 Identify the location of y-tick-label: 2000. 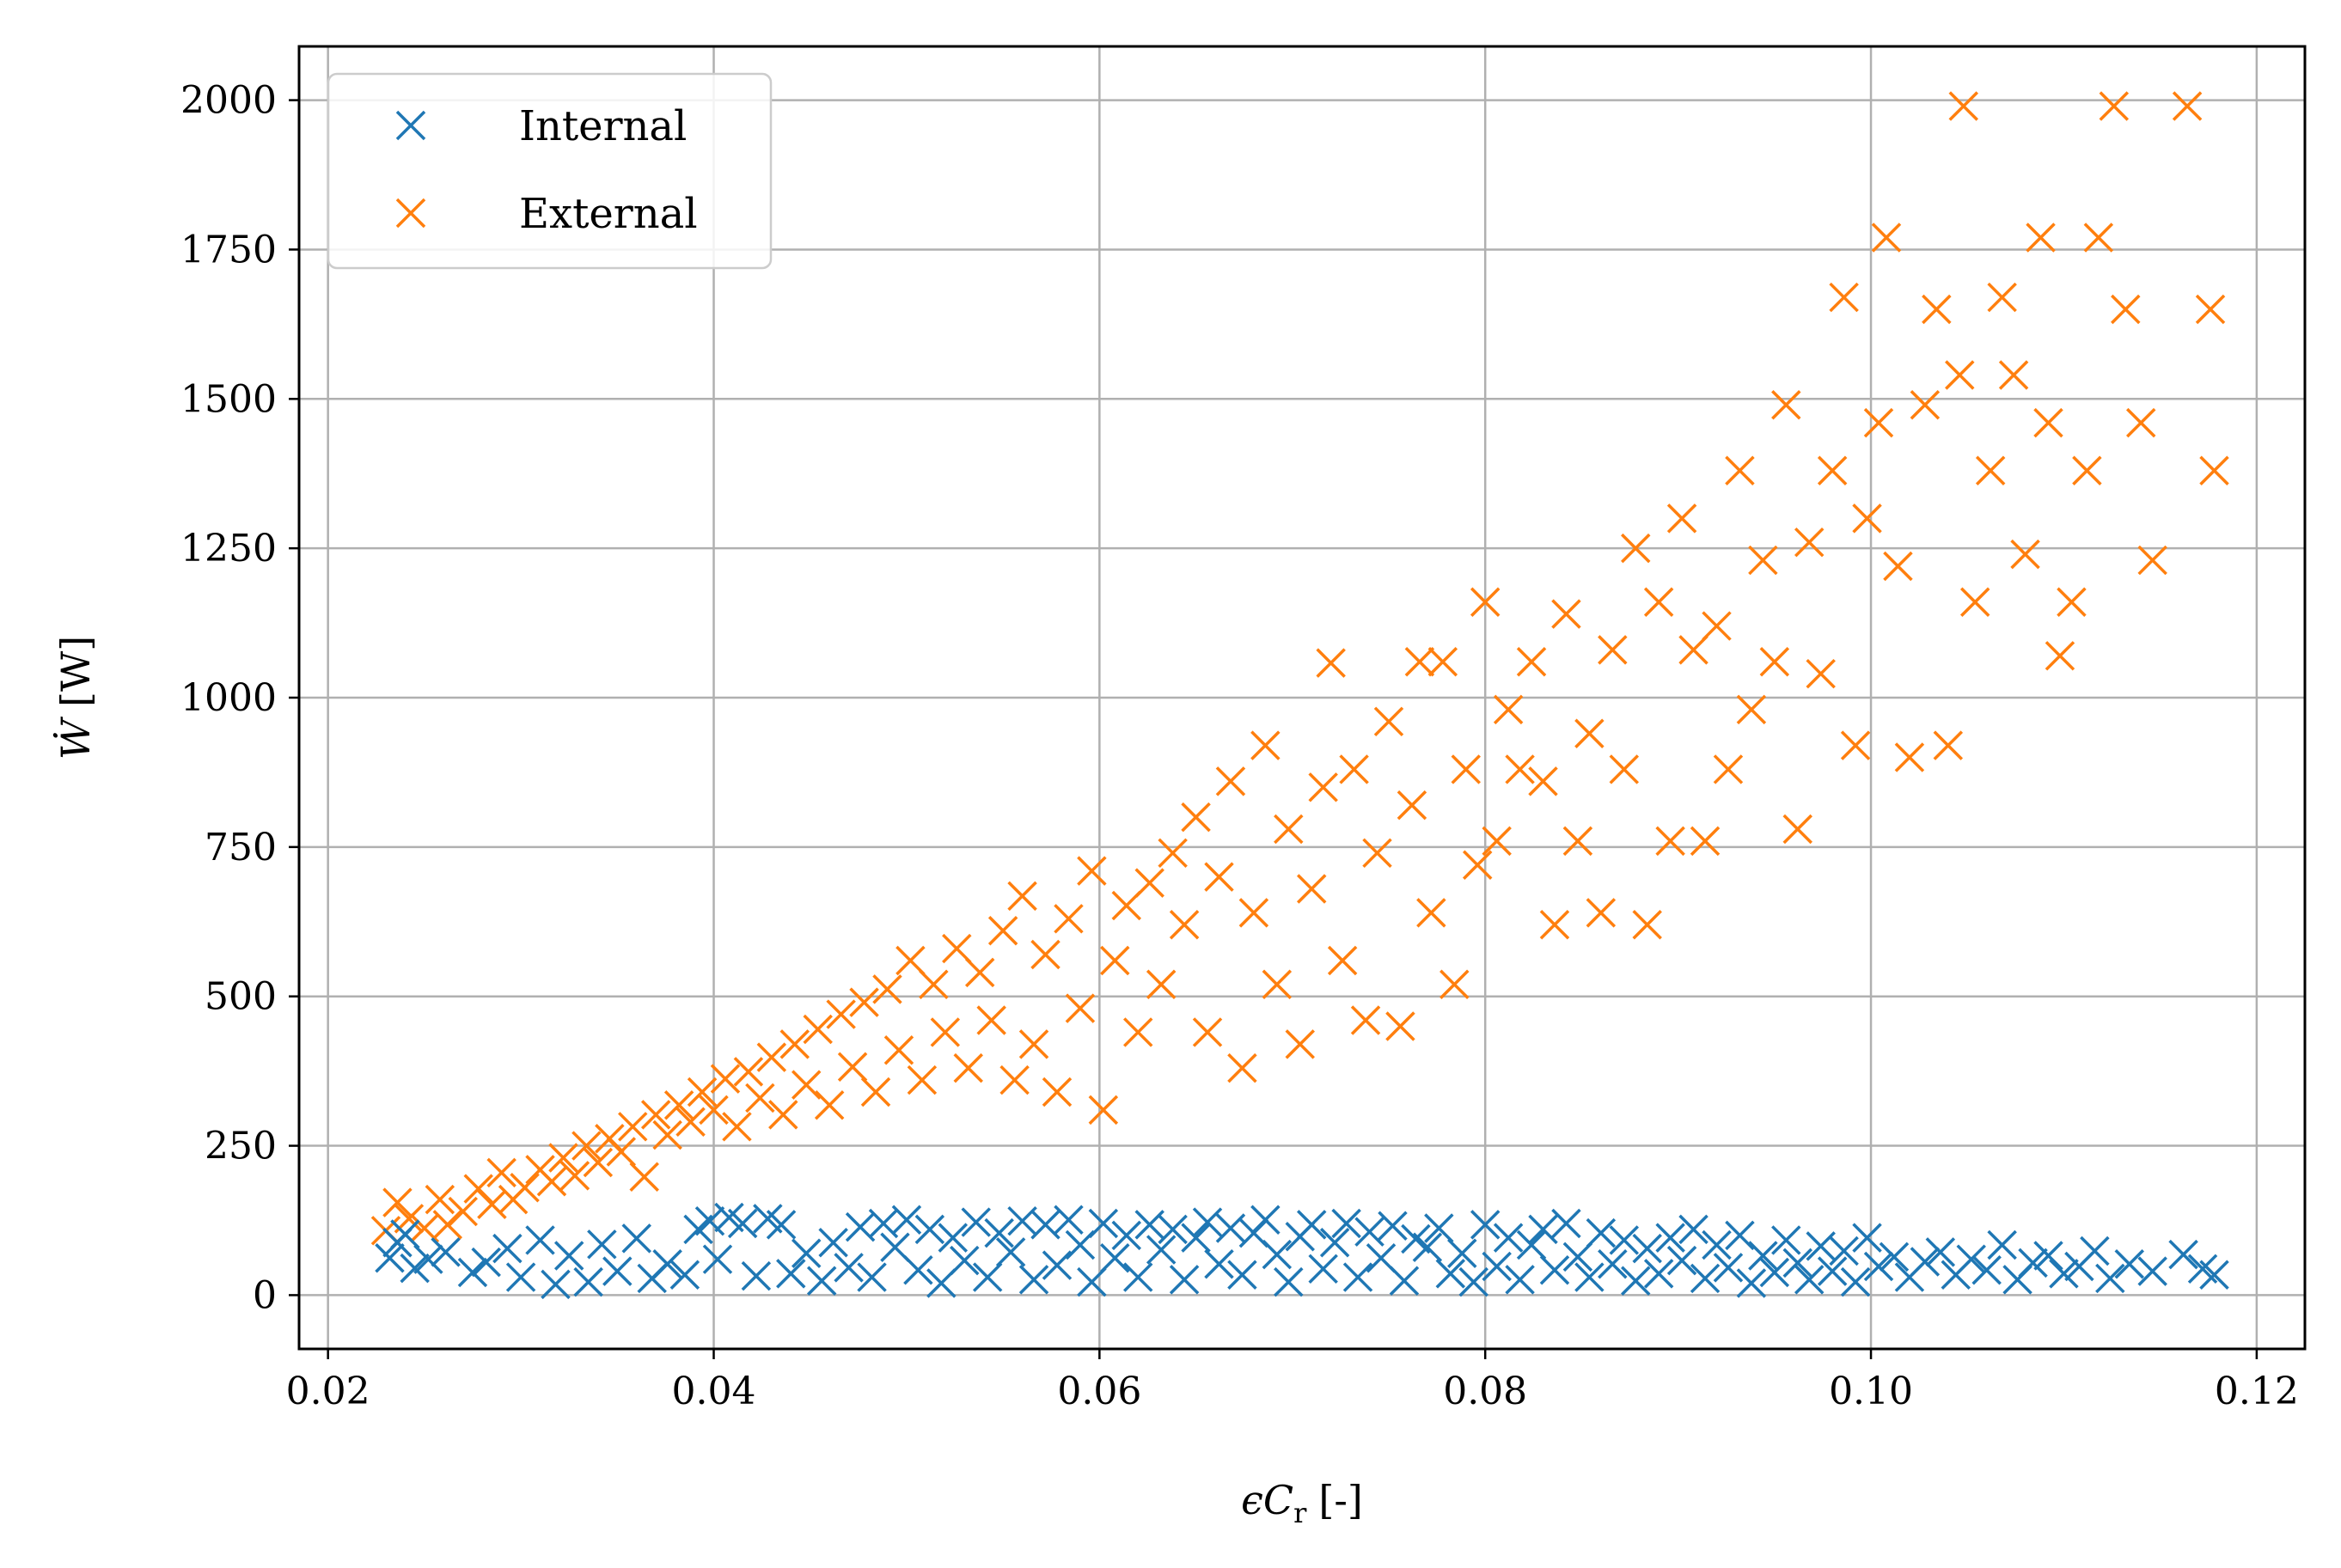
(228, 101).